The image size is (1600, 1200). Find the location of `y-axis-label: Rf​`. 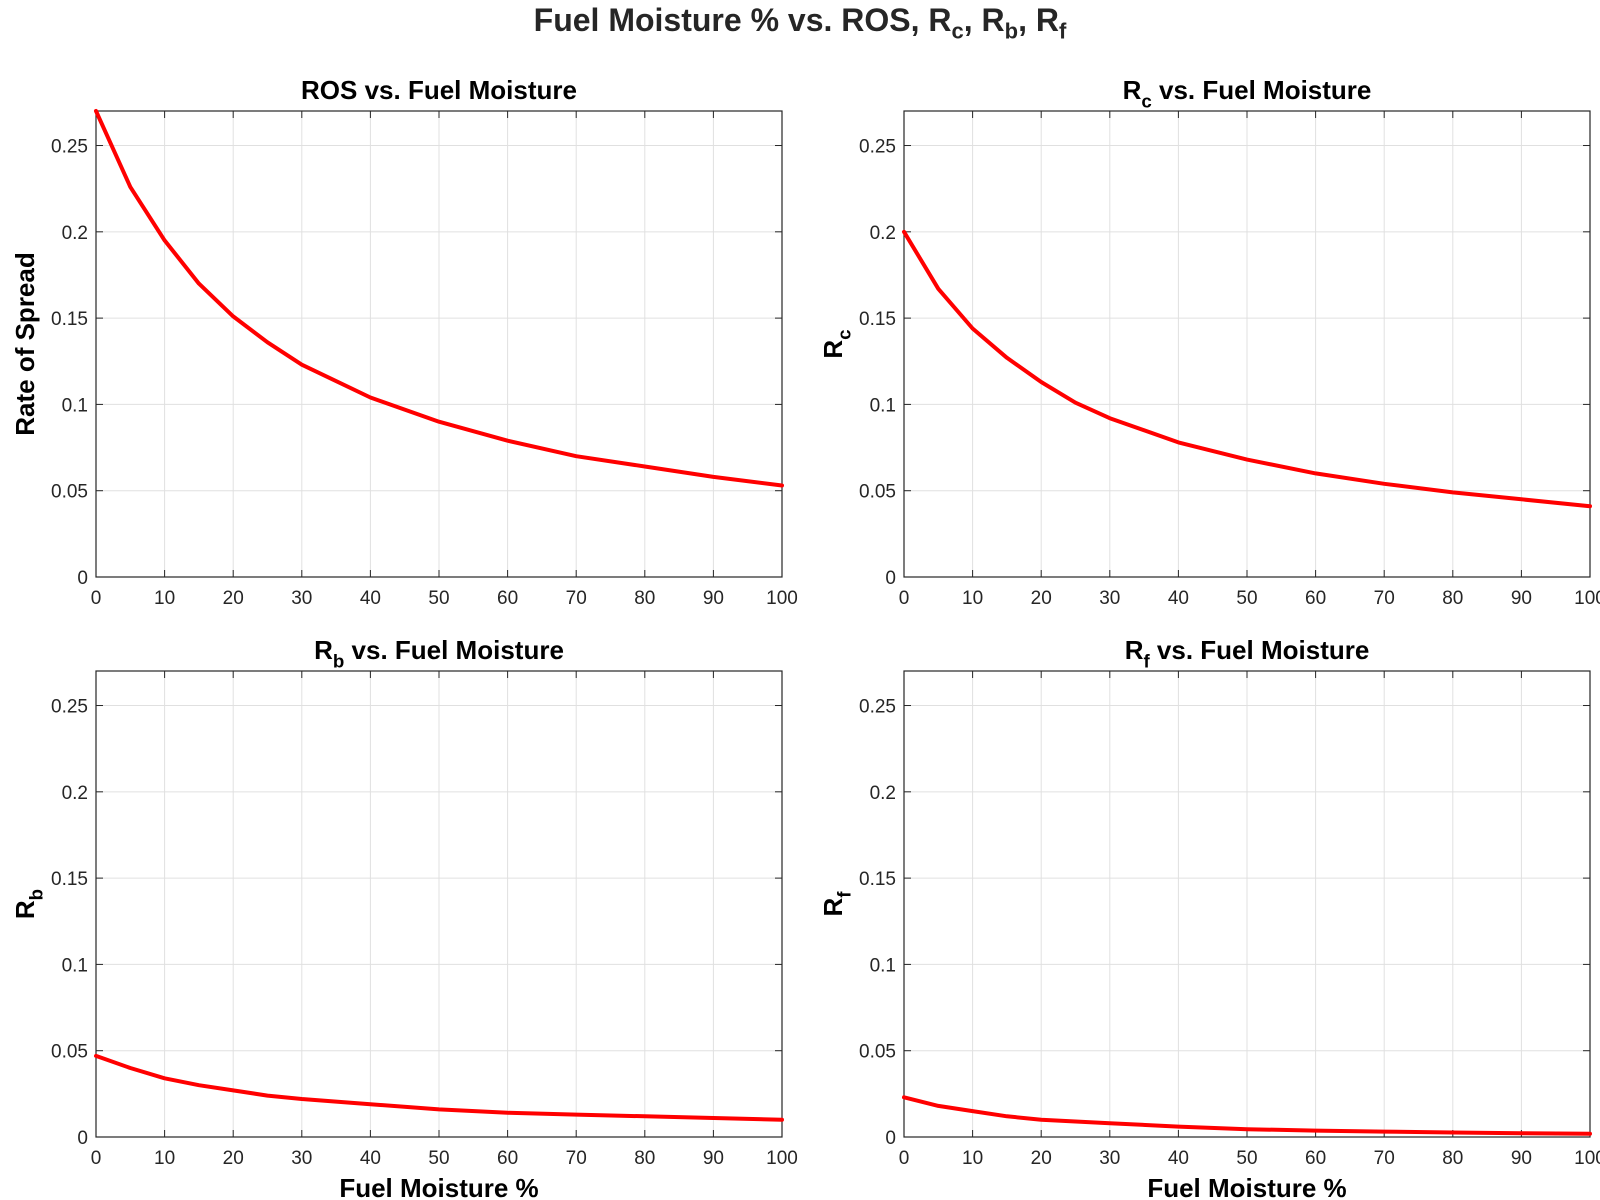

y-axis-label: Rf​ is located at coordinates (836, 904).